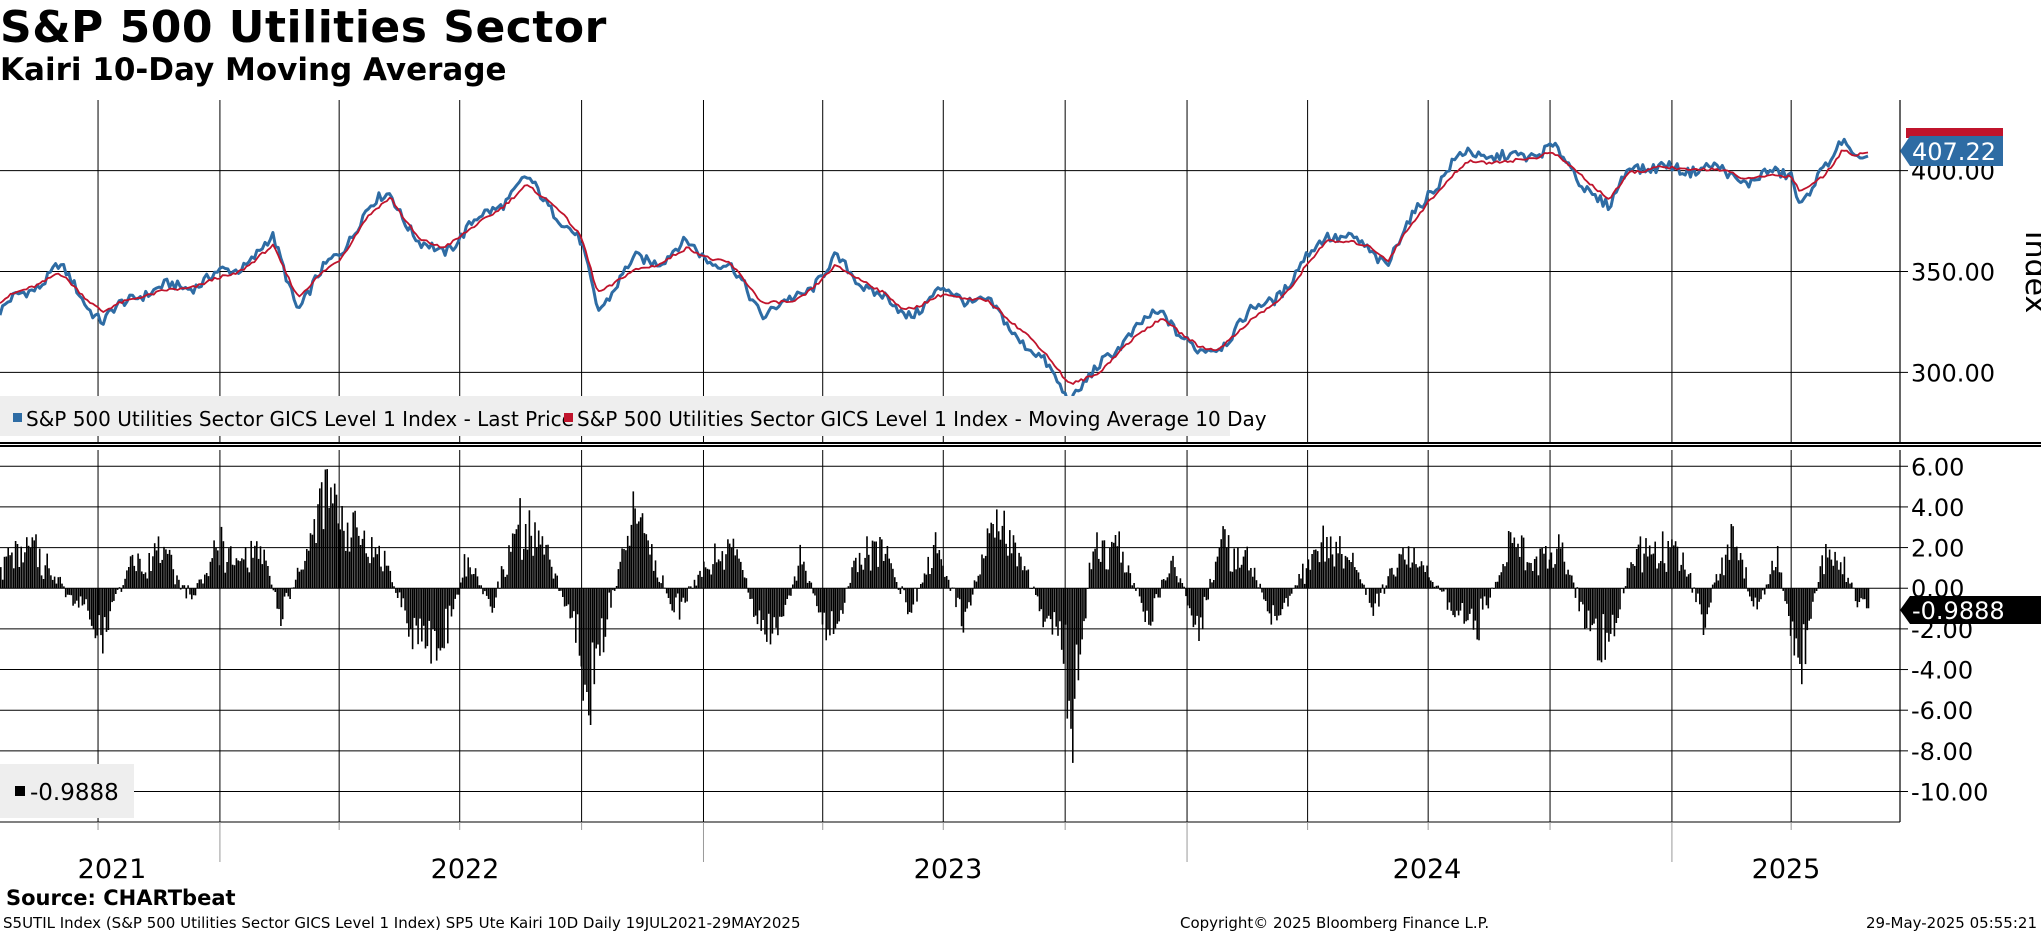  Describe the element at coordinates (1954, 133) in the screenshot. I see `ma-last-value-marker` at that location.